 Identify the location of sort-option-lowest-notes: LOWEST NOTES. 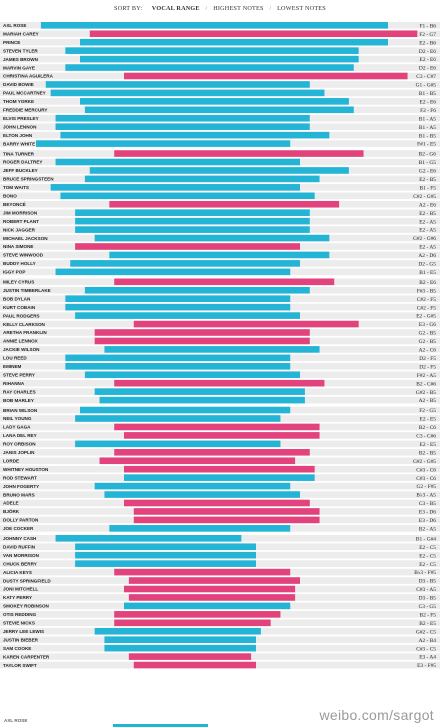
(301, 8).